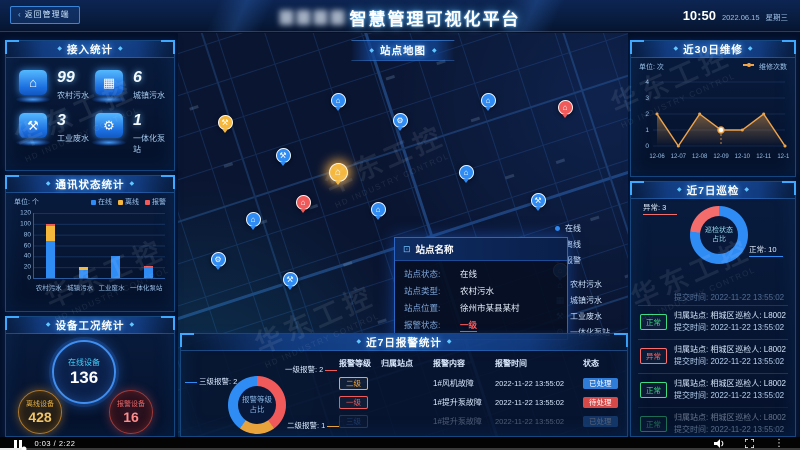  What do you see at coordinates (353, 402) in the screenshot?
I see `alarm-level-badge: 一级` at bounding box center [353, 402].